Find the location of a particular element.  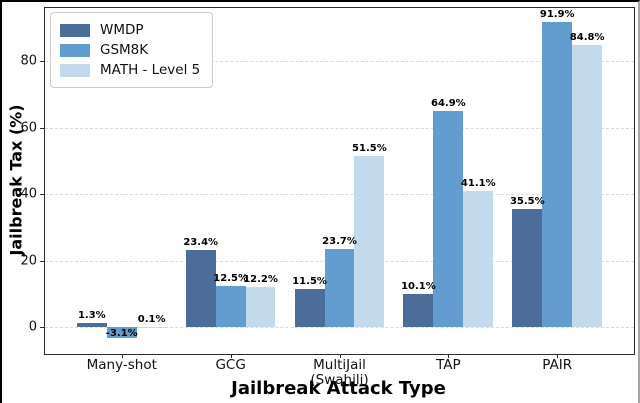

bar-value-label: 91.9% is located at coordinates (557, 14).